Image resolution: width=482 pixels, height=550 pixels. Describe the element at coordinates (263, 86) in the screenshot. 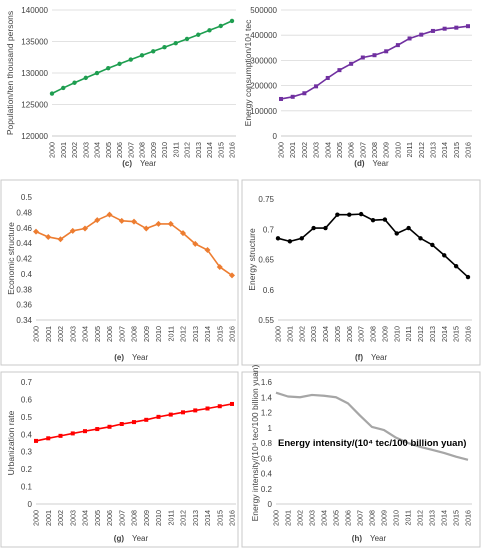

I see `y-tick-label: 200000` at that location.